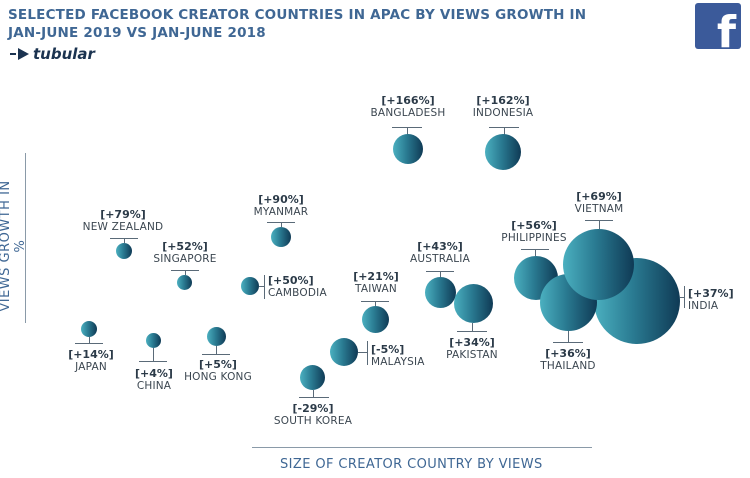 This screenshot has width=750, height=478. What do you see at coordinates (91, 360) in the screenshot?
I see `label-japan: [+14%] JAPAN` at bounding box center [91, 360].